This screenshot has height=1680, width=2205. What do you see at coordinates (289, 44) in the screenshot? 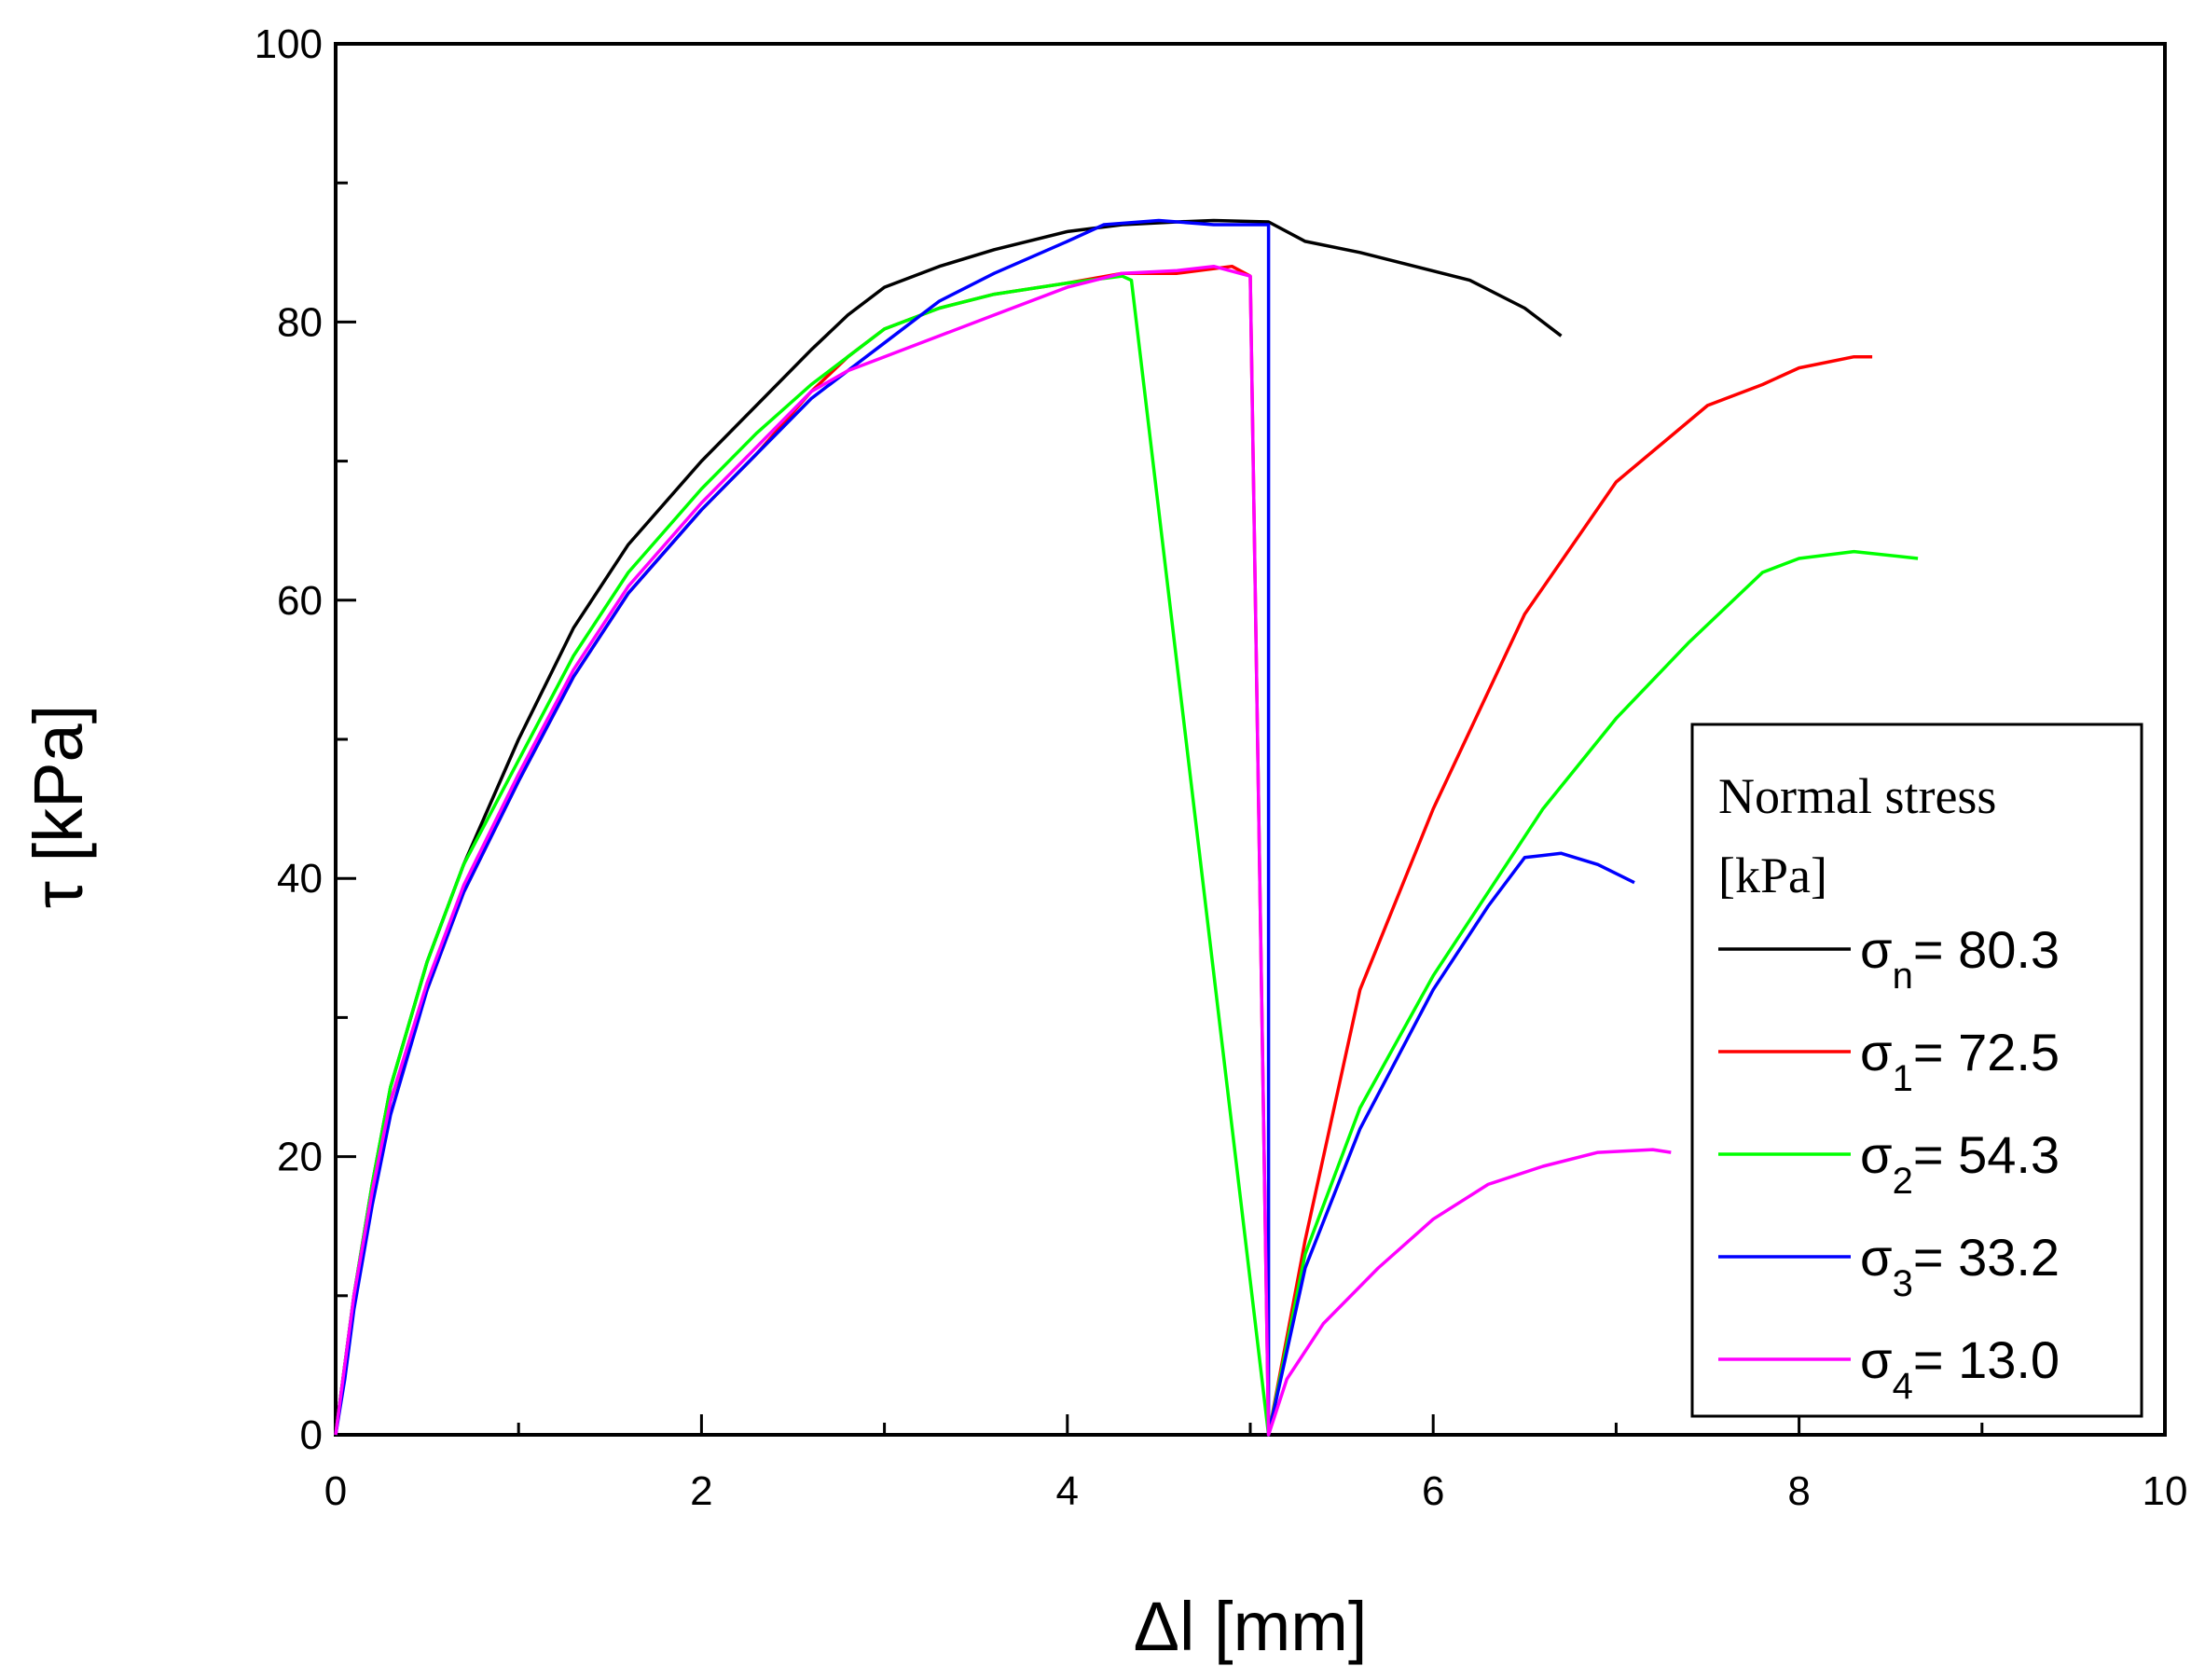
I see `y-tick-label: 100` at bounding box center [289, 44].